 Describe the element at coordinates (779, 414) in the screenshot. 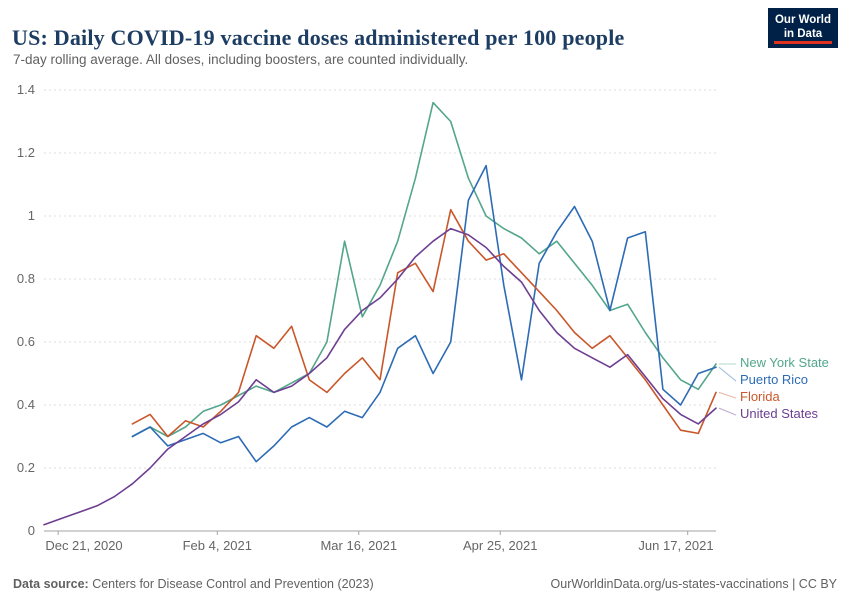

I see `legend-item-united-states: United States` at that location.